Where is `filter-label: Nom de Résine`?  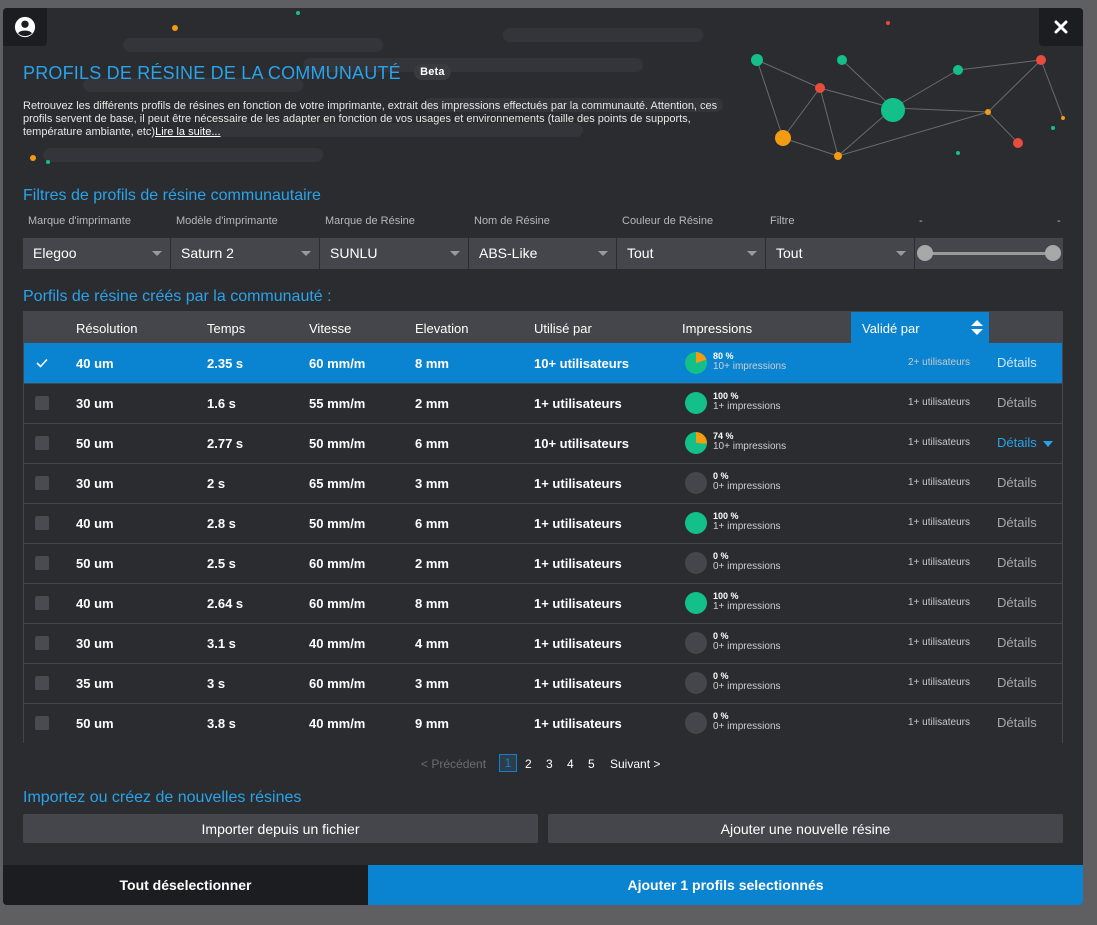 filter-label: Nom de Résine is located at coordinates (512, 221).